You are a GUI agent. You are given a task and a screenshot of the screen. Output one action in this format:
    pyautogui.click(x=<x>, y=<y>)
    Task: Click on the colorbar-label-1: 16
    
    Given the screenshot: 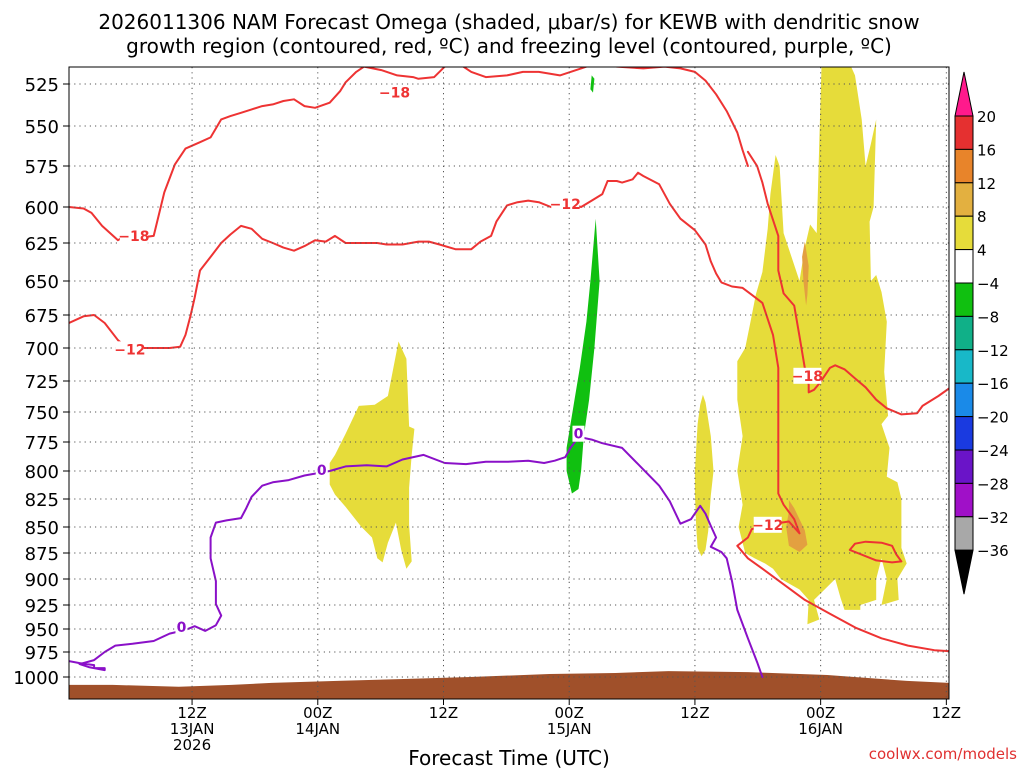 What is the action you would take?
    pyautogui.click(x=986, y=150)
    